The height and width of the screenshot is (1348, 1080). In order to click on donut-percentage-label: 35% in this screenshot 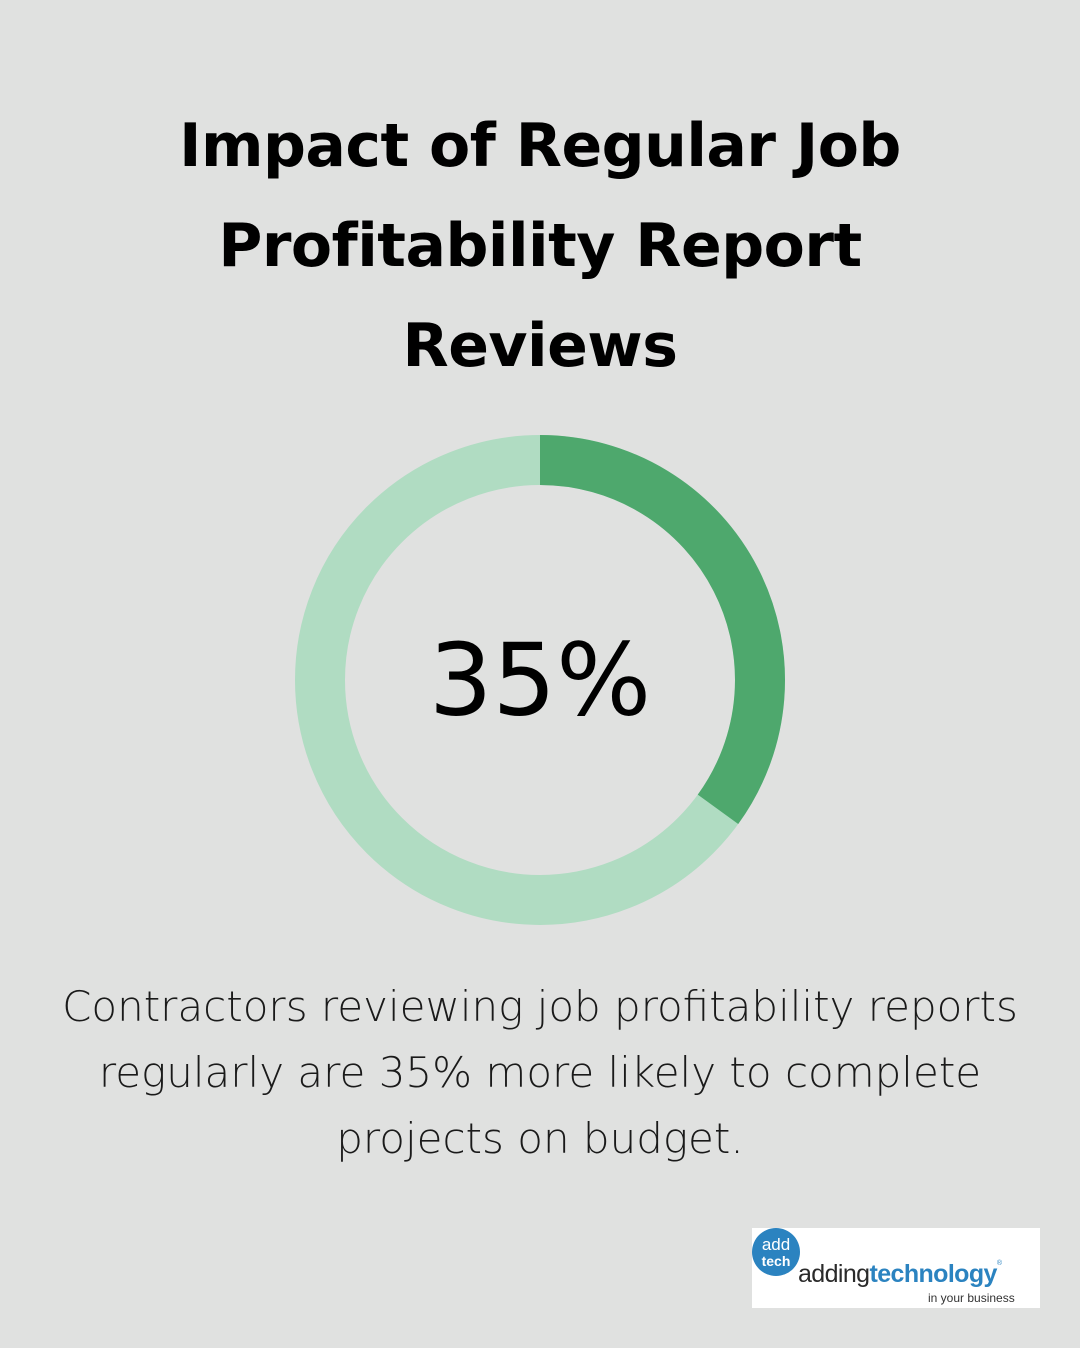, I will do `click(540, 680)`.